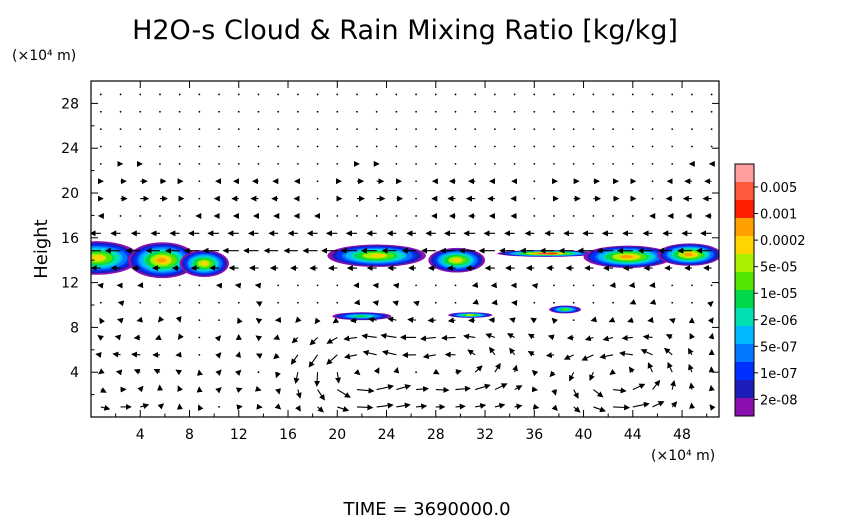  I want to click on y-tick-label: 4, so click(74, 373).